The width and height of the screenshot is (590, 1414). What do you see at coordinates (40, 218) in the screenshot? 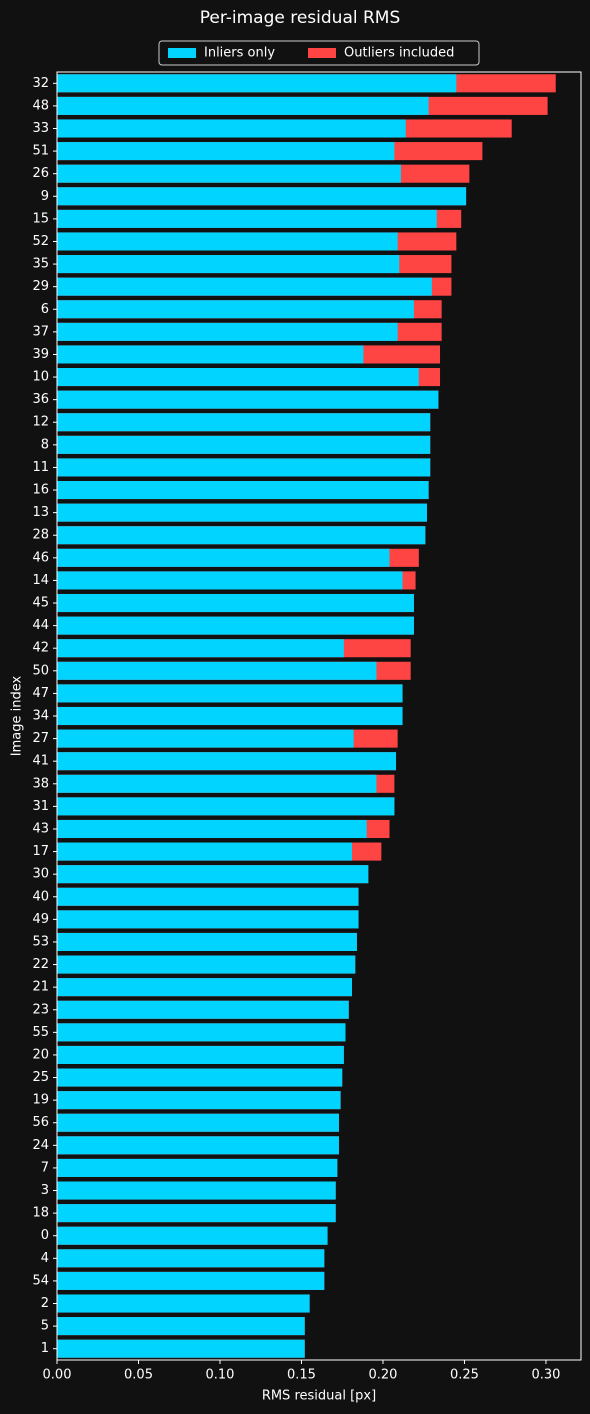
I see `y-tick-label: 15` at bounding box center [40, 218].